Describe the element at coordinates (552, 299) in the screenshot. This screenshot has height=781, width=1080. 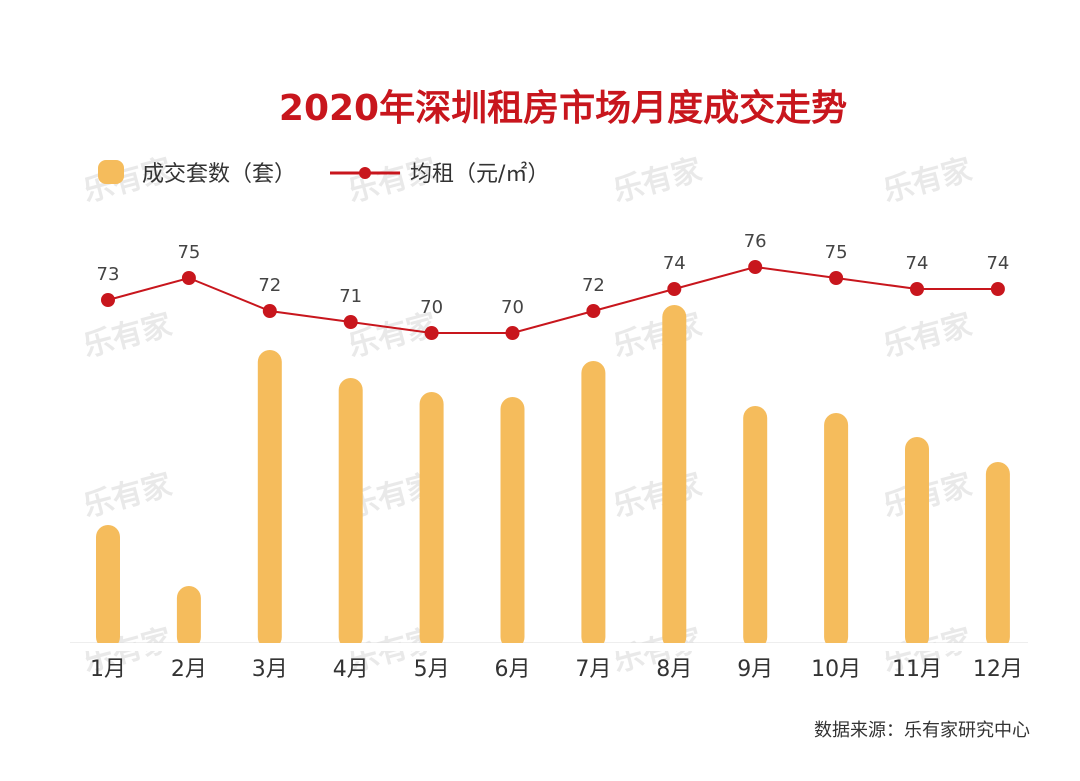
I see `rent-line` at that location.